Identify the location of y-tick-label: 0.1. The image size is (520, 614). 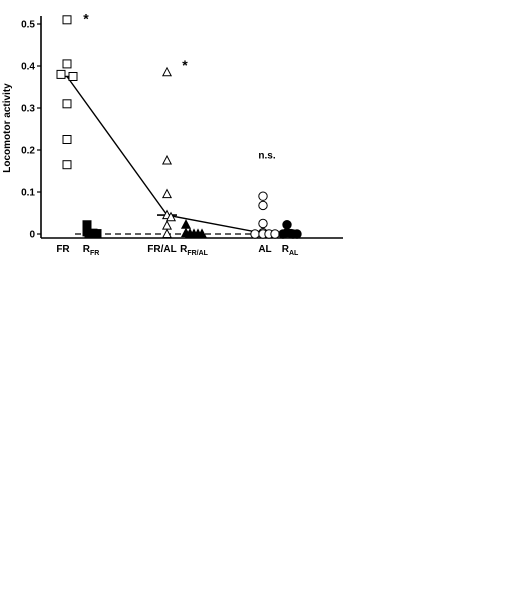
(28, 193).